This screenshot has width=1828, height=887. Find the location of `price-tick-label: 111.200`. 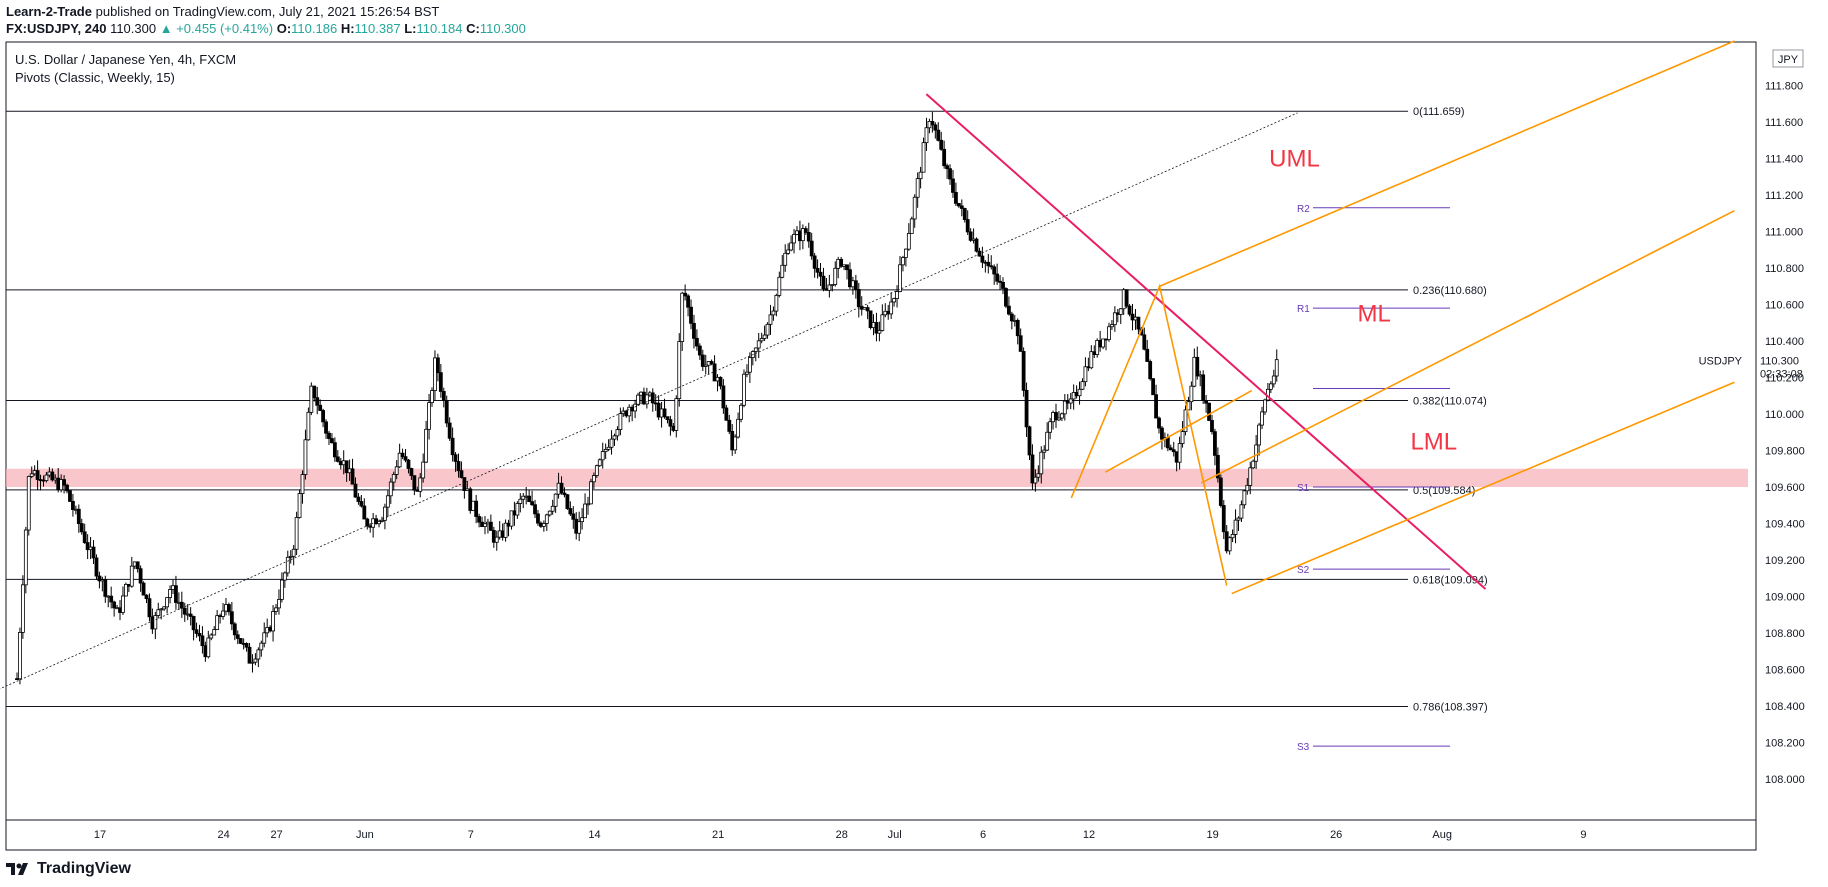

price-tick-label: 111.200 is located at coordinates (1784, 196).